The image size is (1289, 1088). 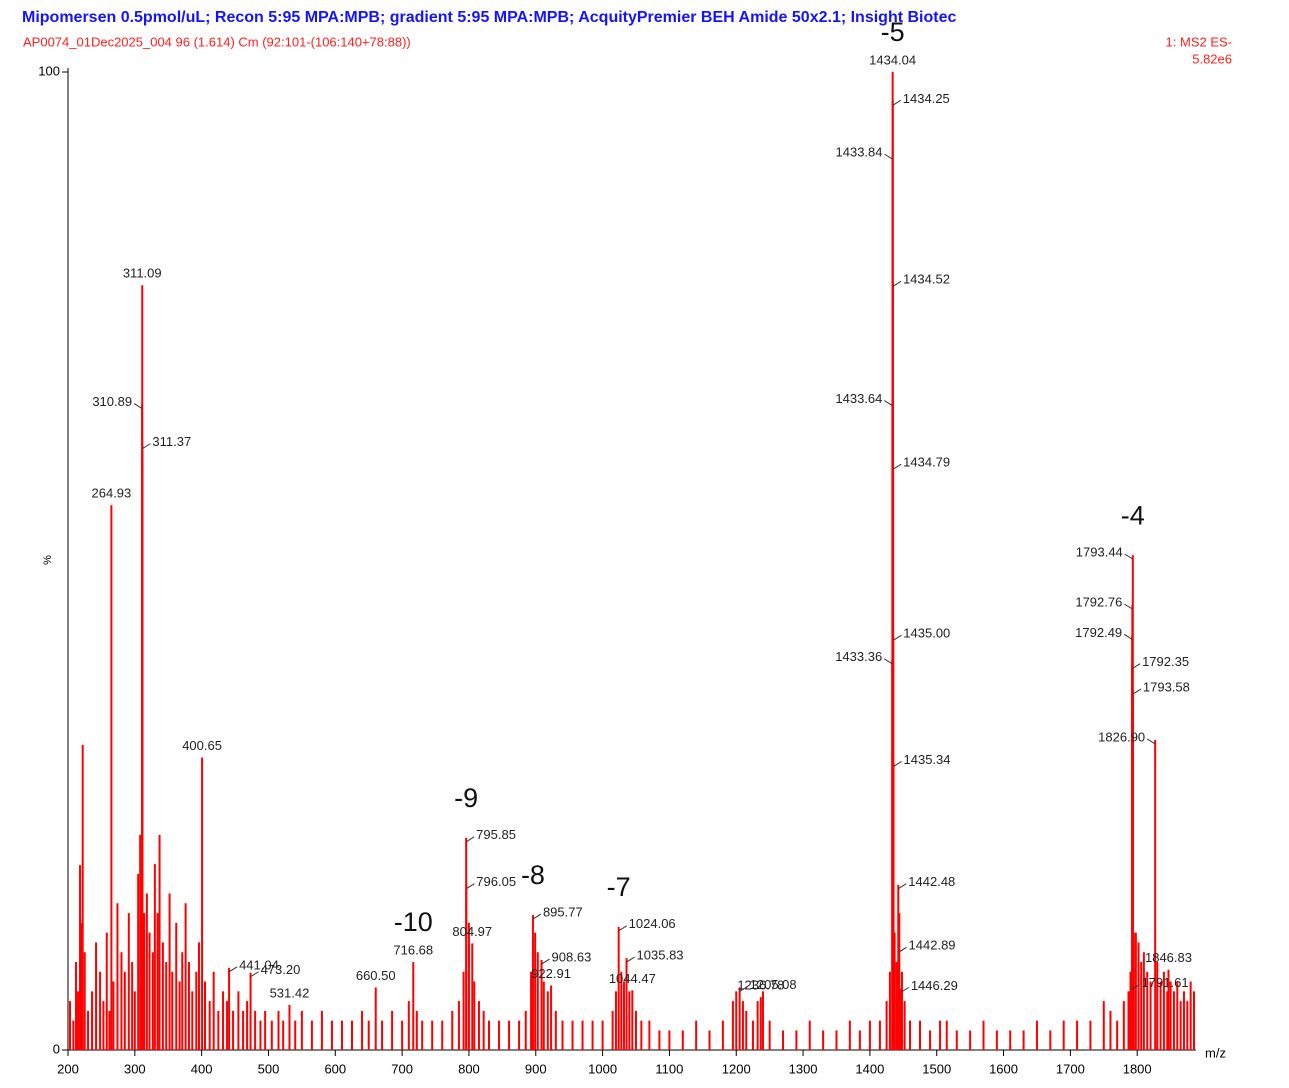 What do you see at coordinates (632, 978) in the screenshot?
I see `peak-label: 1044.47` at bounding box center [632, 978].